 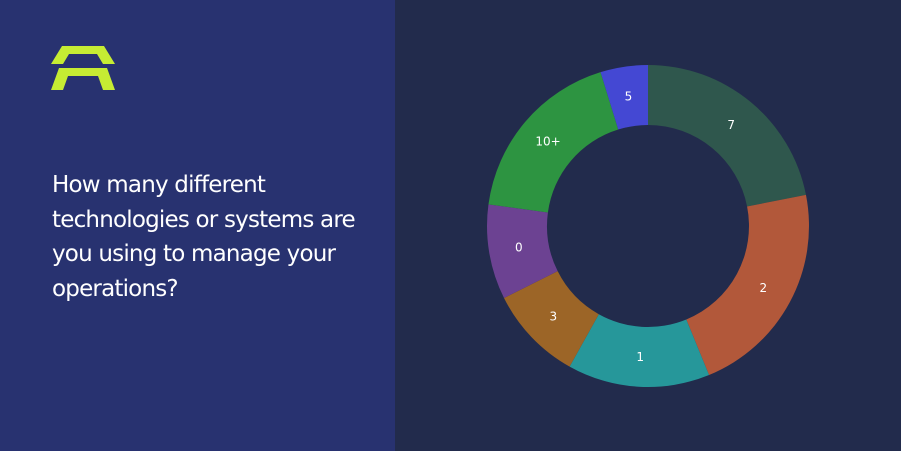 I want to click on slice-label-0: 7, so click(x=731, y=125).